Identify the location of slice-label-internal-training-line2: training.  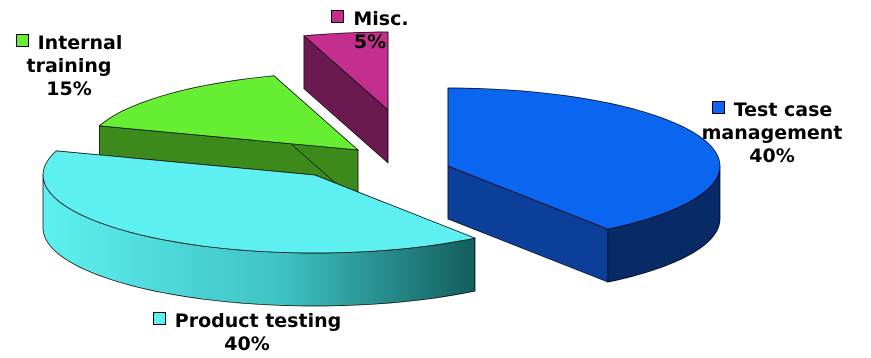
(69, 66).